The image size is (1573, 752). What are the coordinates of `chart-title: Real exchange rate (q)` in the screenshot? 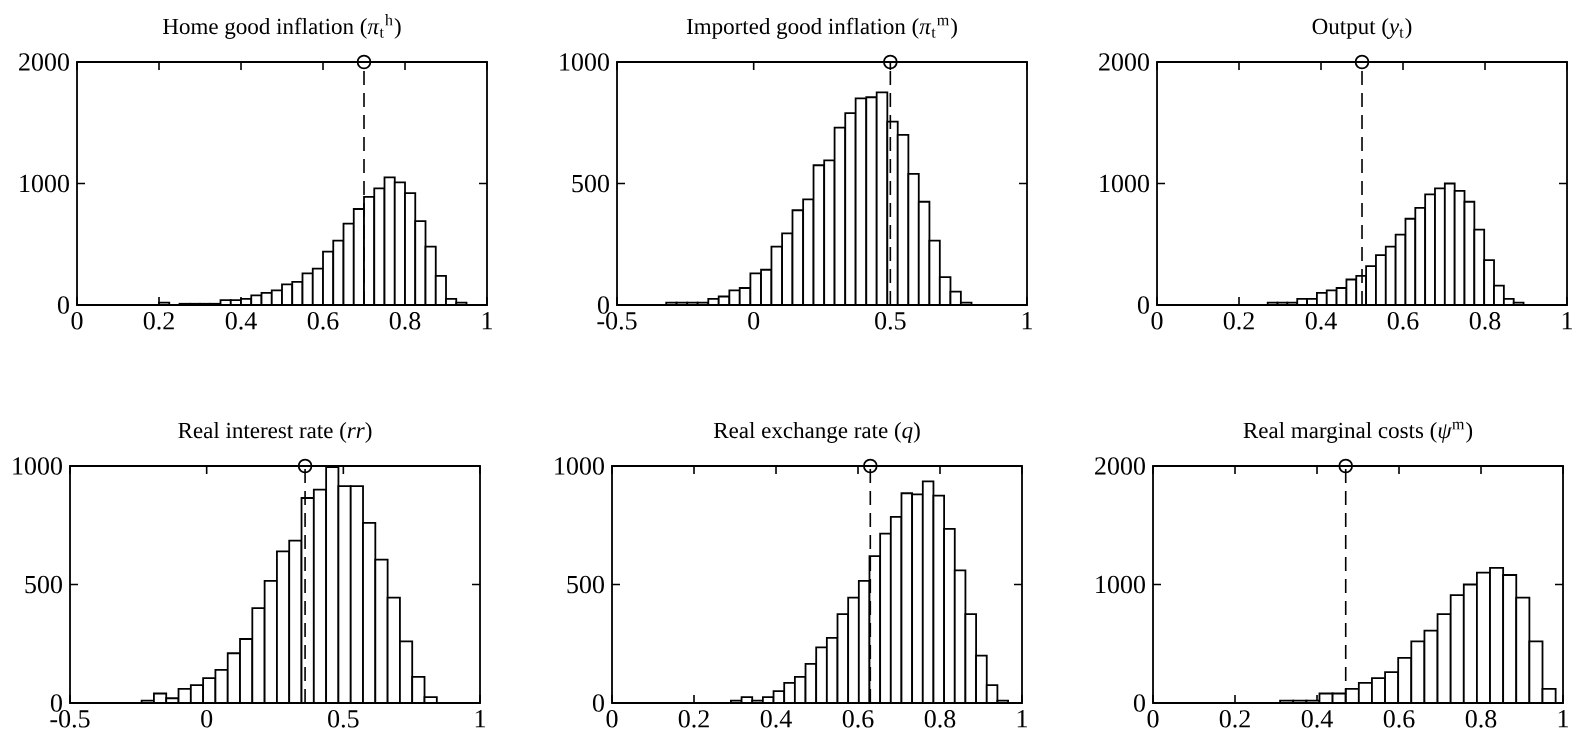 It's located at (816, 432).